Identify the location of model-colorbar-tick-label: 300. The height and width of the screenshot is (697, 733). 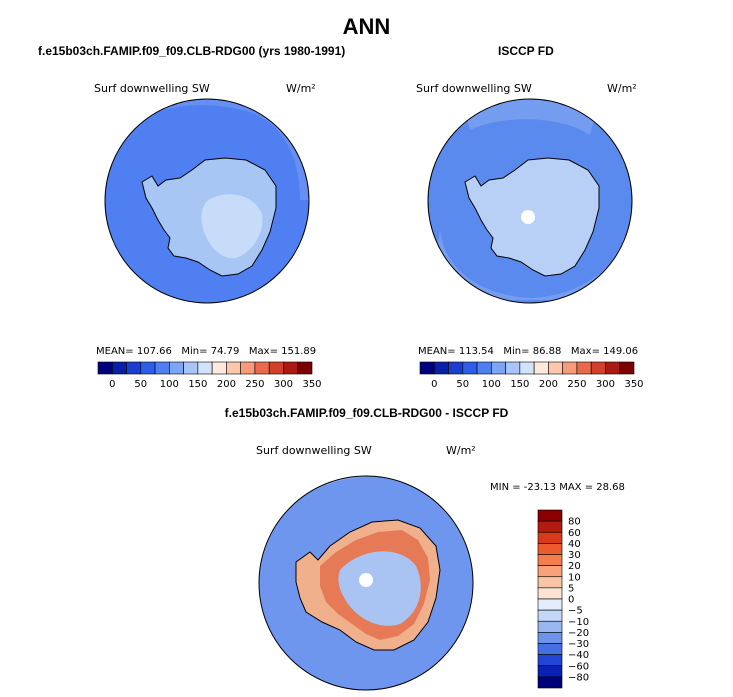
(283, 384).